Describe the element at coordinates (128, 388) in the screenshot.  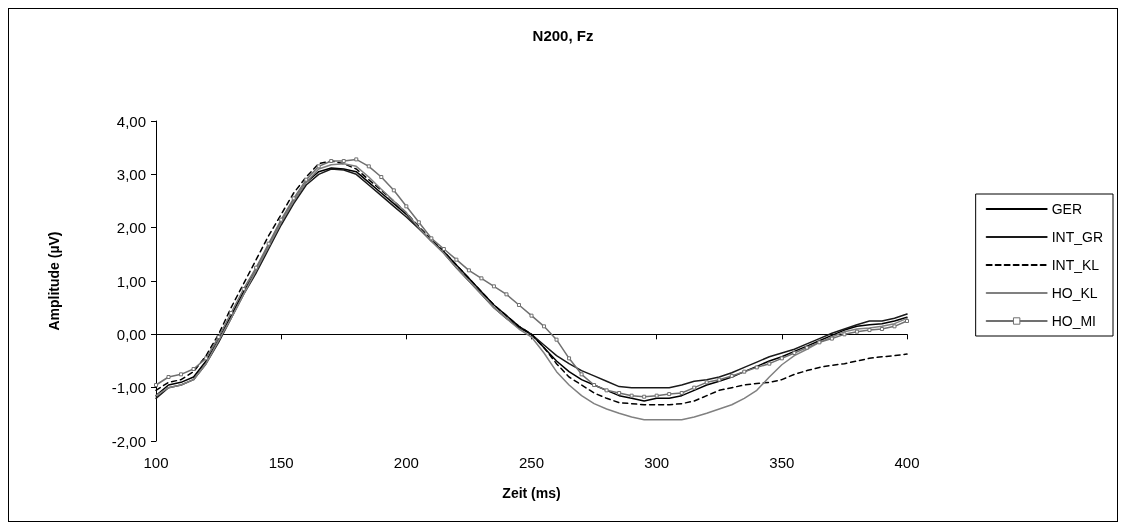
I see `y-tick-label: -1,00` at that location.